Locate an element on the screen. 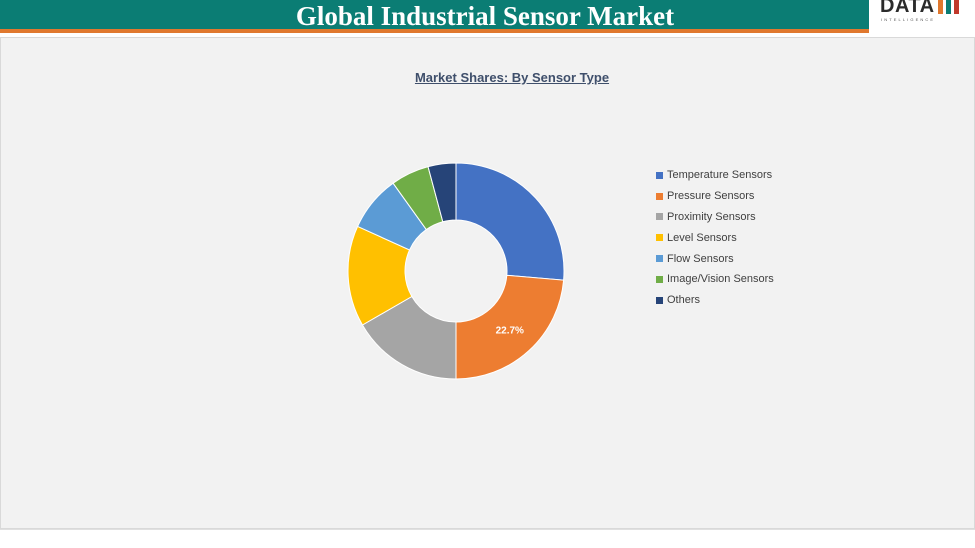  legend-label: Image/Vision Sensors is located at coordinates (720, 279).